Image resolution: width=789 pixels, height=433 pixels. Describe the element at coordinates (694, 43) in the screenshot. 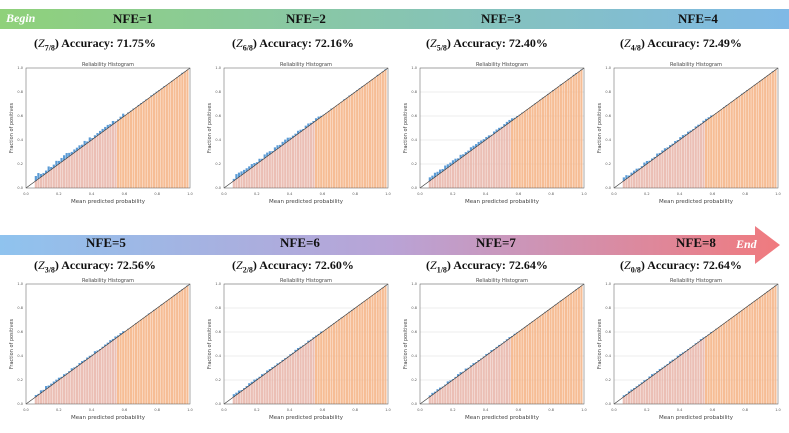

I see `accuracy-value: Accuracy: 72.49%` at that location.